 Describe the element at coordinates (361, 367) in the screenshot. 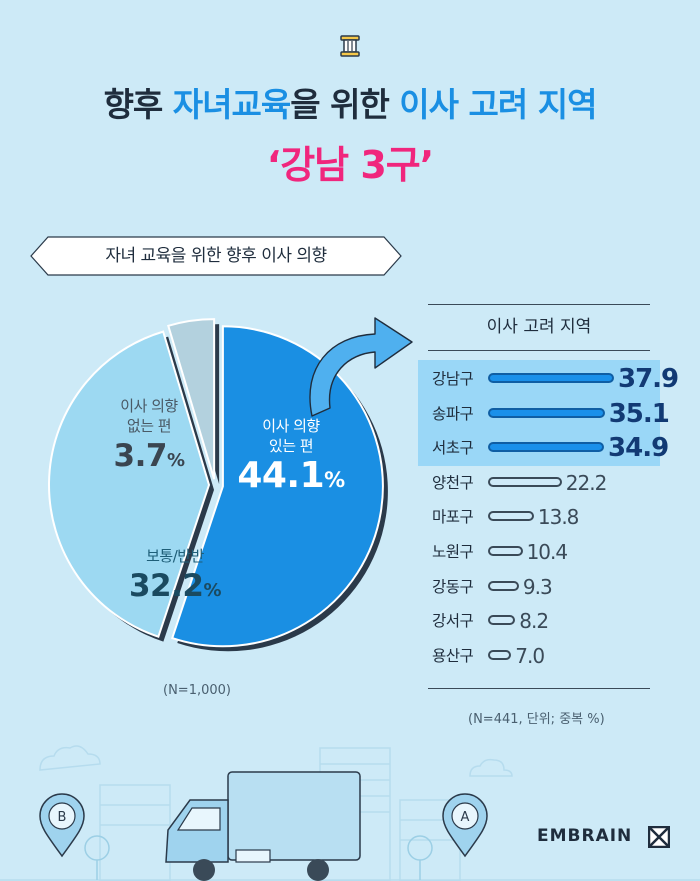

I see `curved-arrow-icon` at that location.